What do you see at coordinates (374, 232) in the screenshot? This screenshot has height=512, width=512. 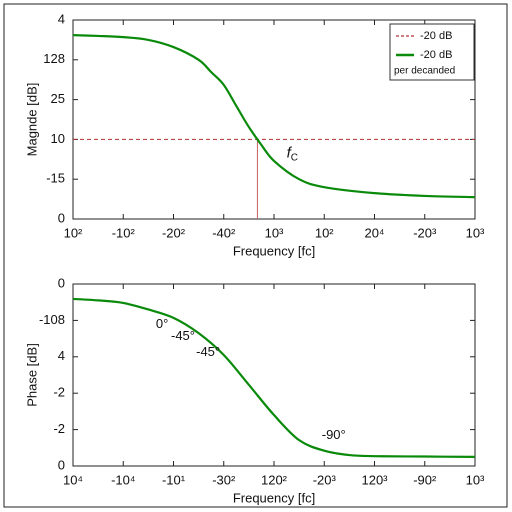 I see `x-tick-label: 20⁴` at bounding box center [374, 232].